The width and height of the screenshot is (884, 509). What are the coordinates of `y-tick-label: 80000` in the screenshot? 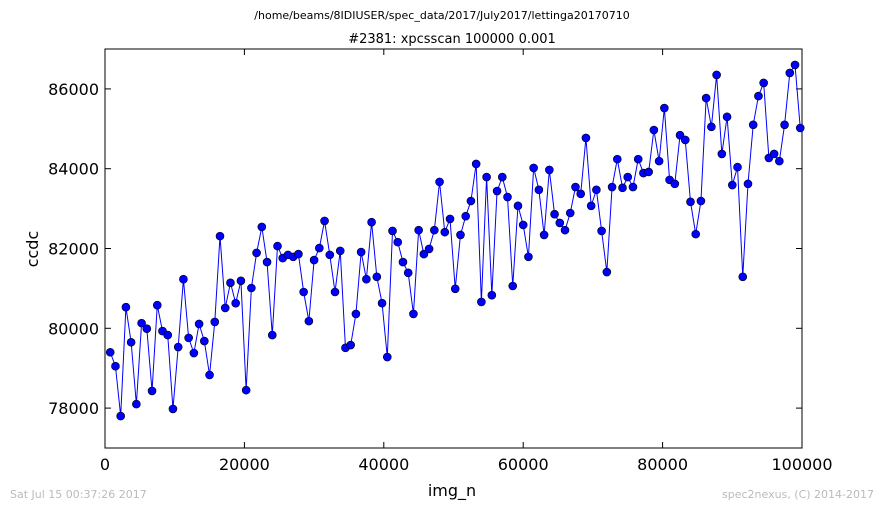 It's located at (73, 328).